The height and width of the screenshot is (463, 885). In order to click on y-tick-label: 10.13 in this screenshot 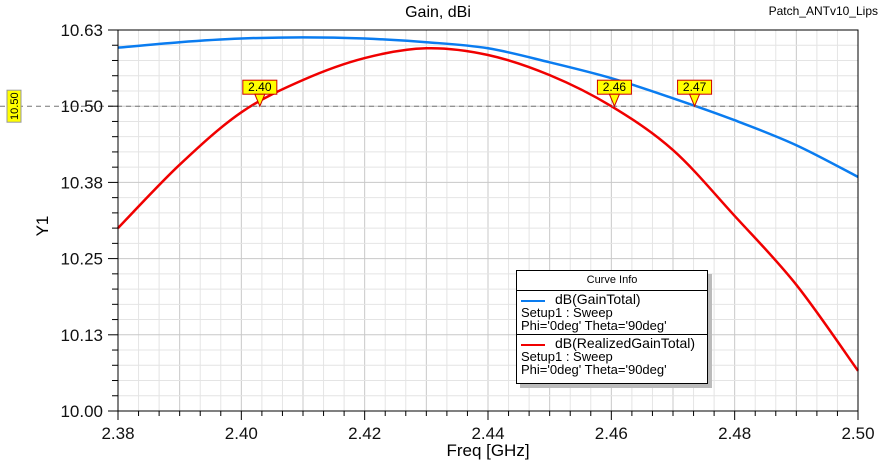, I will do `click(81, 335)`.